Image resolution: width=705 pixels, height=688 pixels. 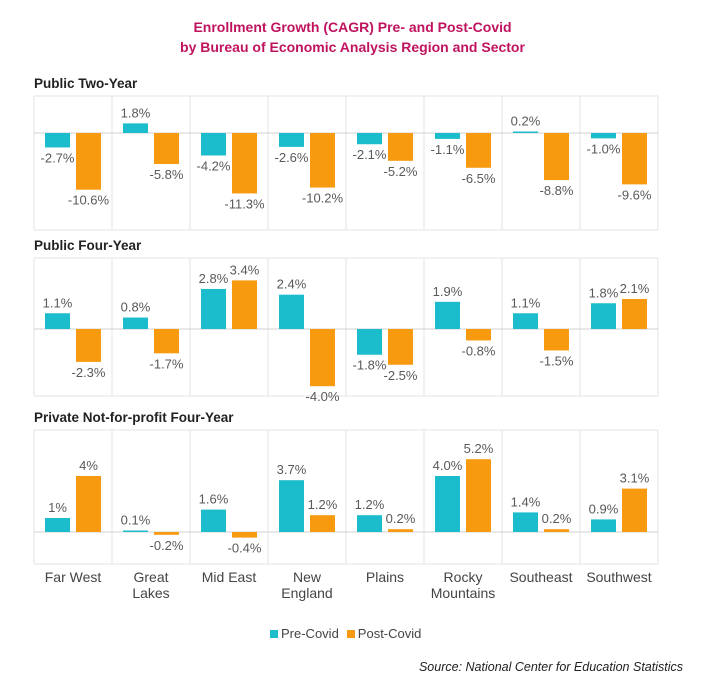 I want to click on data-label-panel0-pre-3: -2.6%, so click(x=292, y=157).